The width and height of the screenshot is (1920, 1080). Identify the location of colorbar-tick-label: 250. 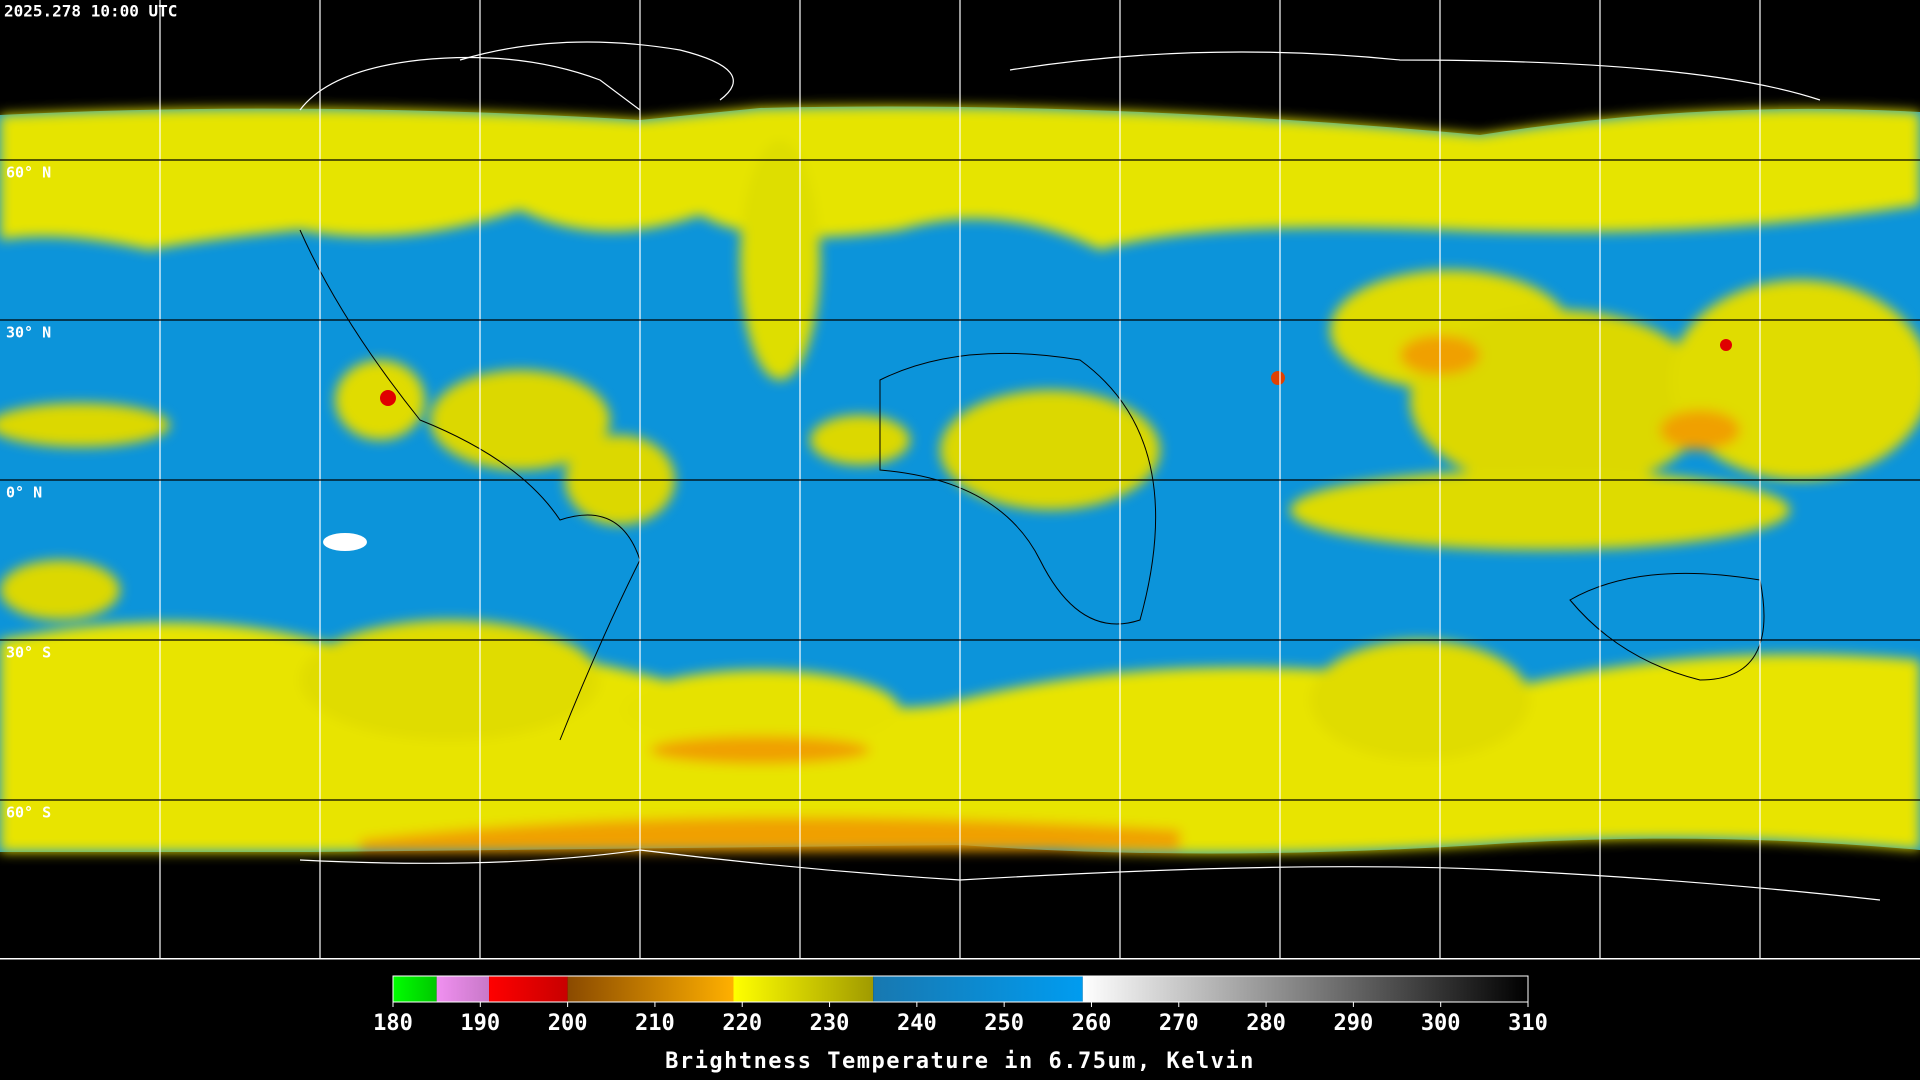
(1004, 1023).